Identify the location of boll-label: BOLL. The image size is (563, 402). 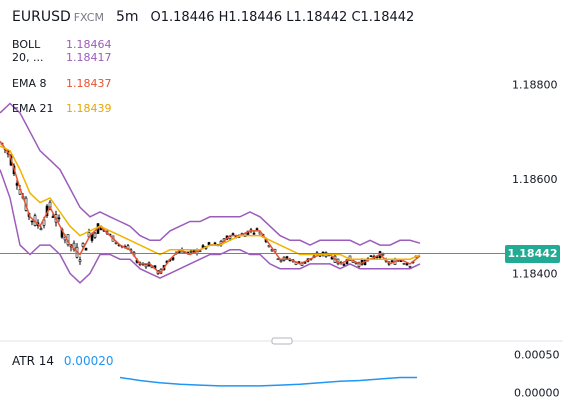
(39, 44).